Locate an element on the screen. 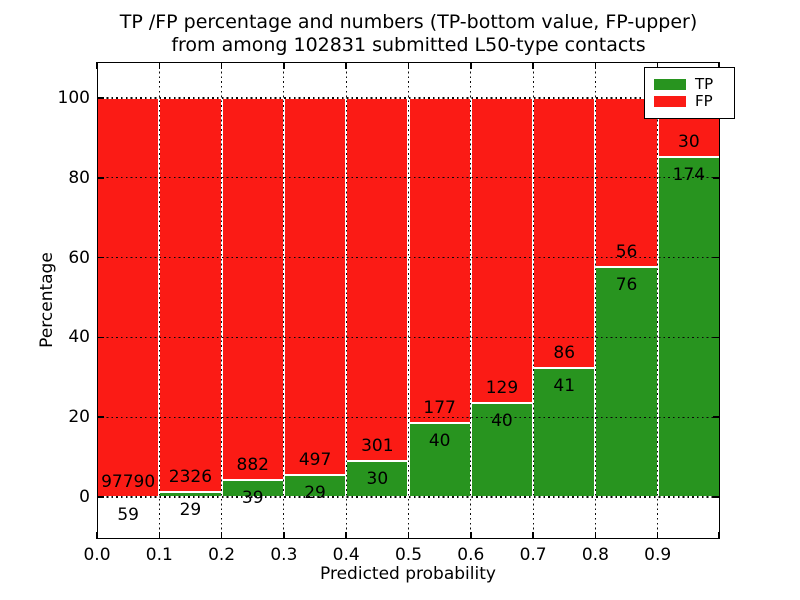 Image resolution: width=800 pixels, height=600 pixels. legend: TP FP is located at coordinates (689, 93).